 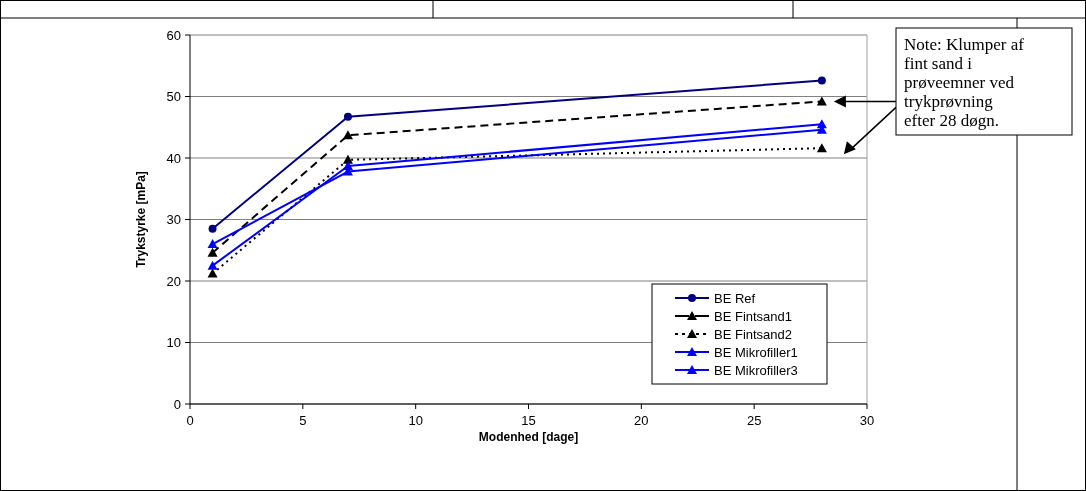 What do you see at coordinates (867, 420) in the screenshot?
I see `x-tick-label: 30` at bounding box center [867, 420].